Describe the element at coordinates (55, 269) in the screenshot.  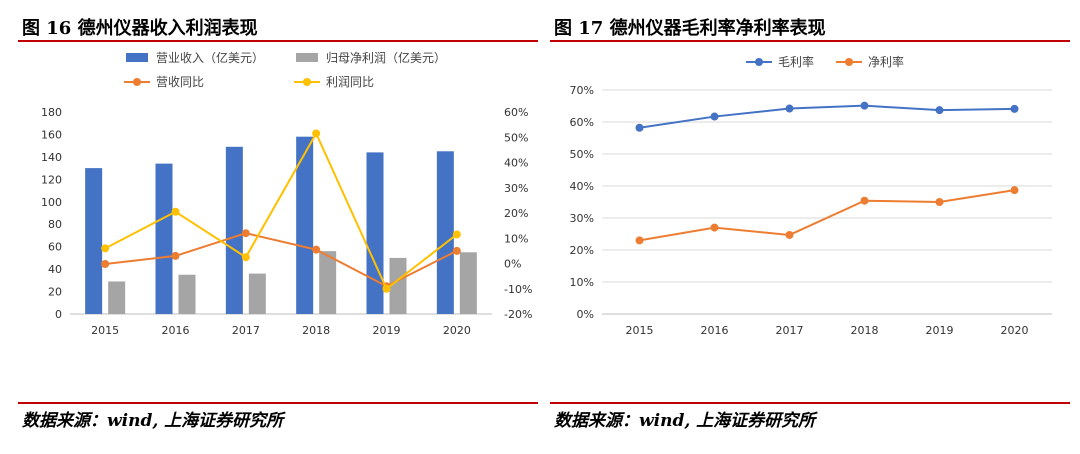
I see `left-axis-tick-label: 40` at that location.